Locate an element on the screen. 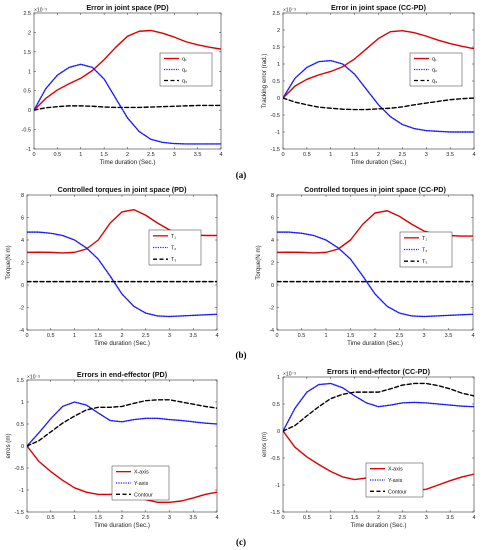  y-tick-label: 8 is located at coordinates (22, 196).